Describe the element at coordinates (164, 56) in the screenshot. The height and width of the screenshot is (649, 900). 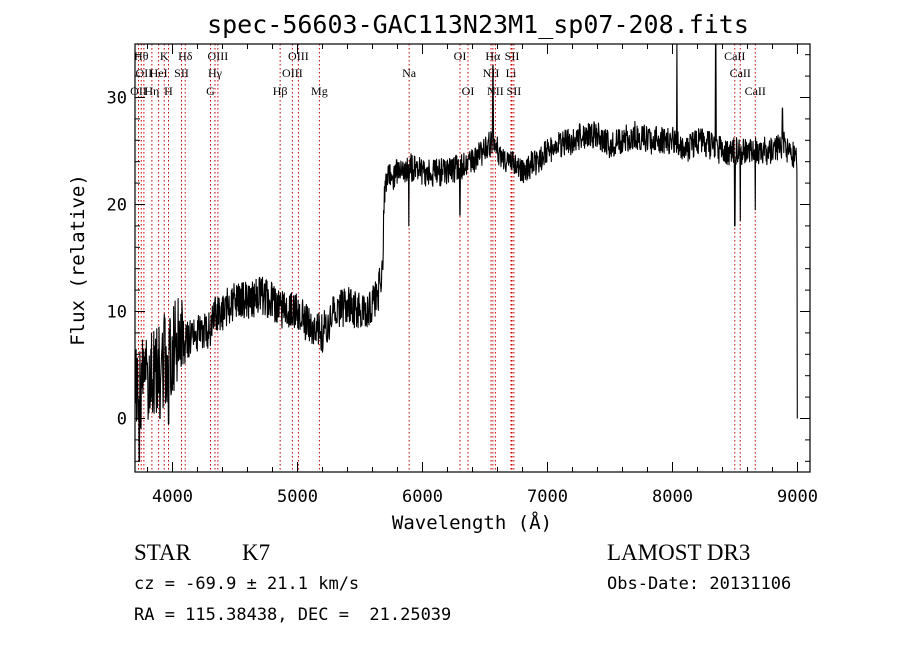
I see `line-marker-label: K` at that location.